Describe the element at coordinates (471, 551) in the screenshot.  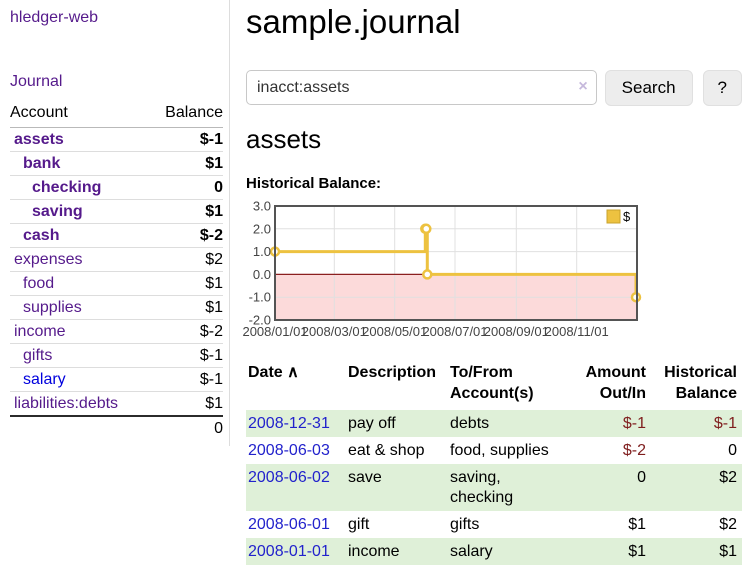
I see `register-cell-tofrom: salary` at that location.